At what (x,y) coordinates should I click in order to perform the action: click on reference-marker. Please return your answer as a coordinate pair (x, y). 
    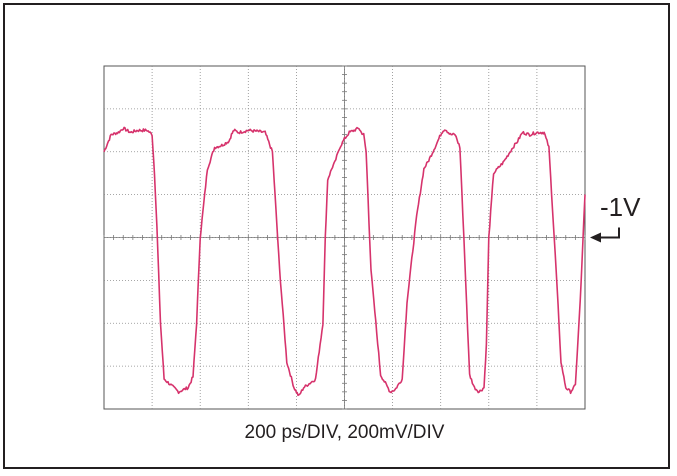
    Looking at the image, I should click on (605, 235).